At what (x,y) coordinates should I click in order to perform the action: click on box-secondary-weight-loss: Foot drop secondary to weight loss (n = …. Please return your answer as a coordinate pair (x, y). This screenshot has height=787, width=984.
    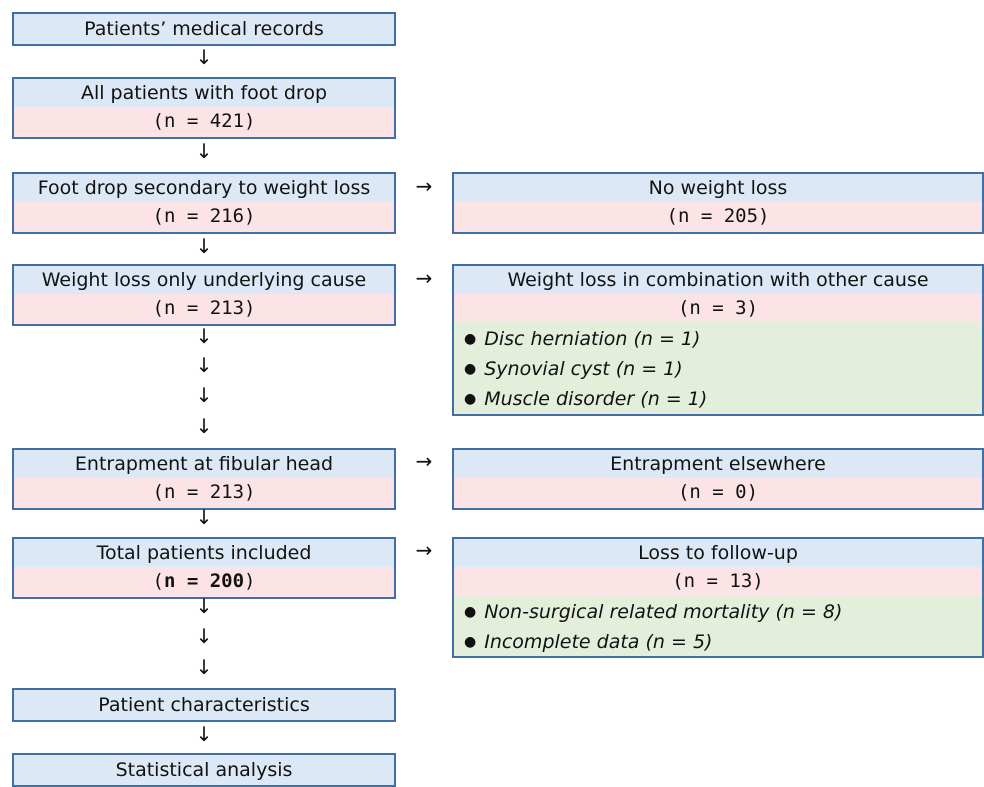
    Looking at the image, I should click on (204, 203).